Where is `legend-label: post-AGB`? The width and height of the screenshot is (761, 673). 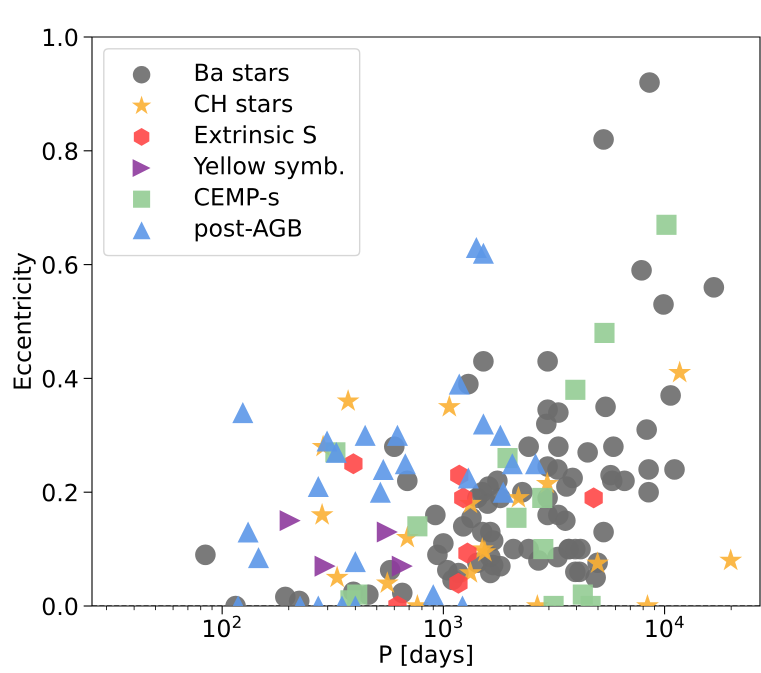 legend-label: post-AGB is located at coordinates (249, 230).